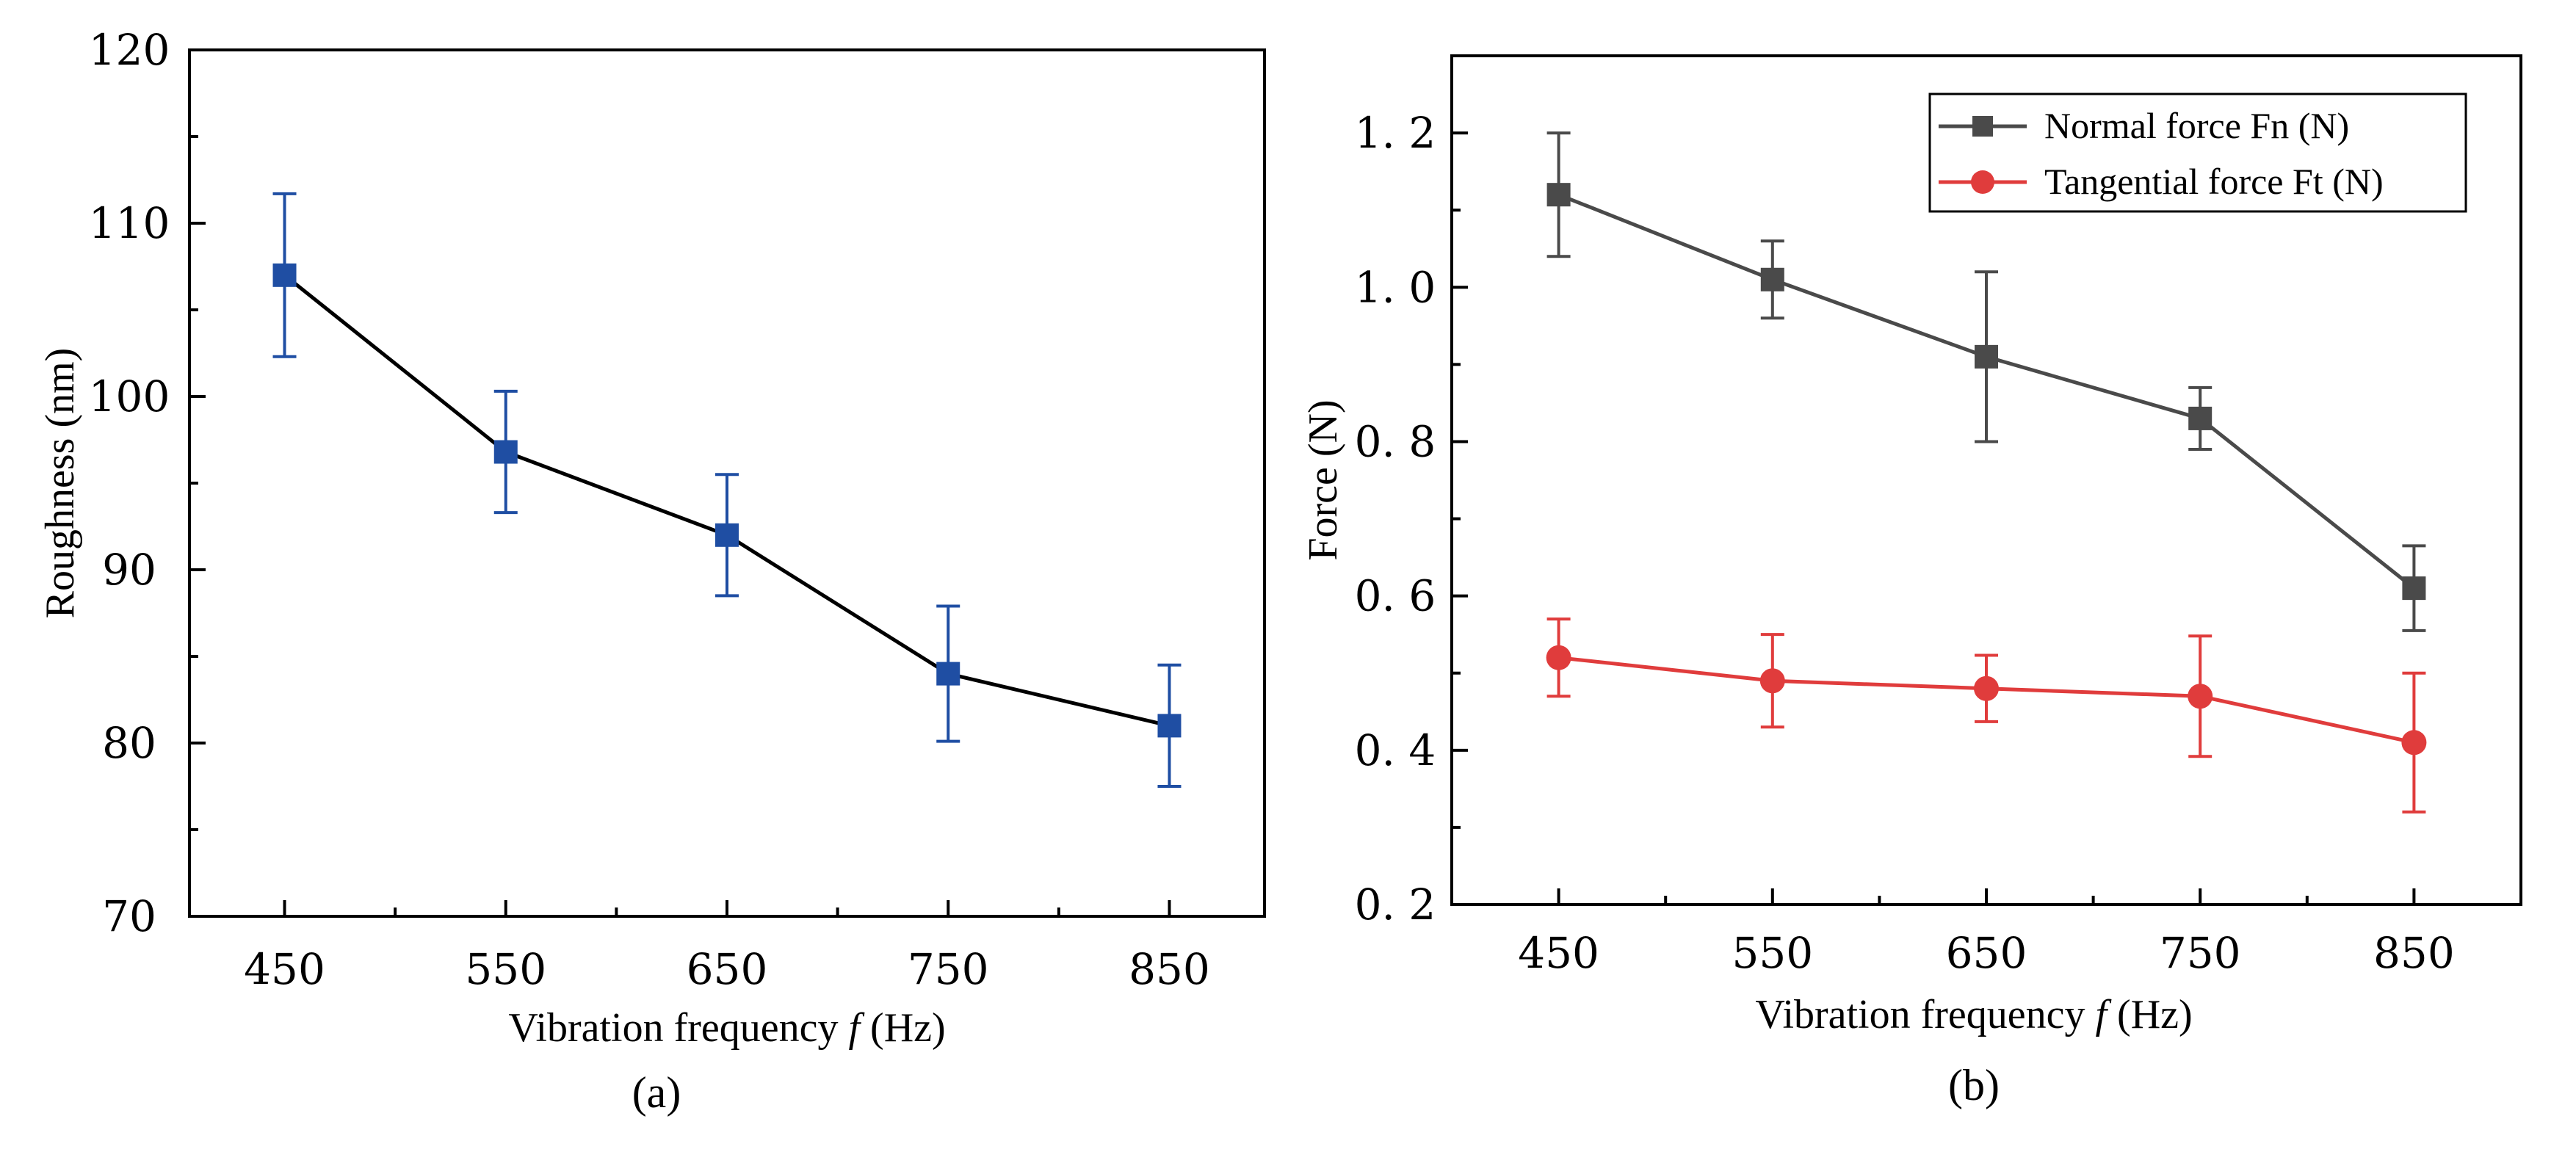  What do you see at coordinates (1323, 480) in the screenshot?
I see `y-axis-title-b: Force (N)` at bounding box center [1323, 480].